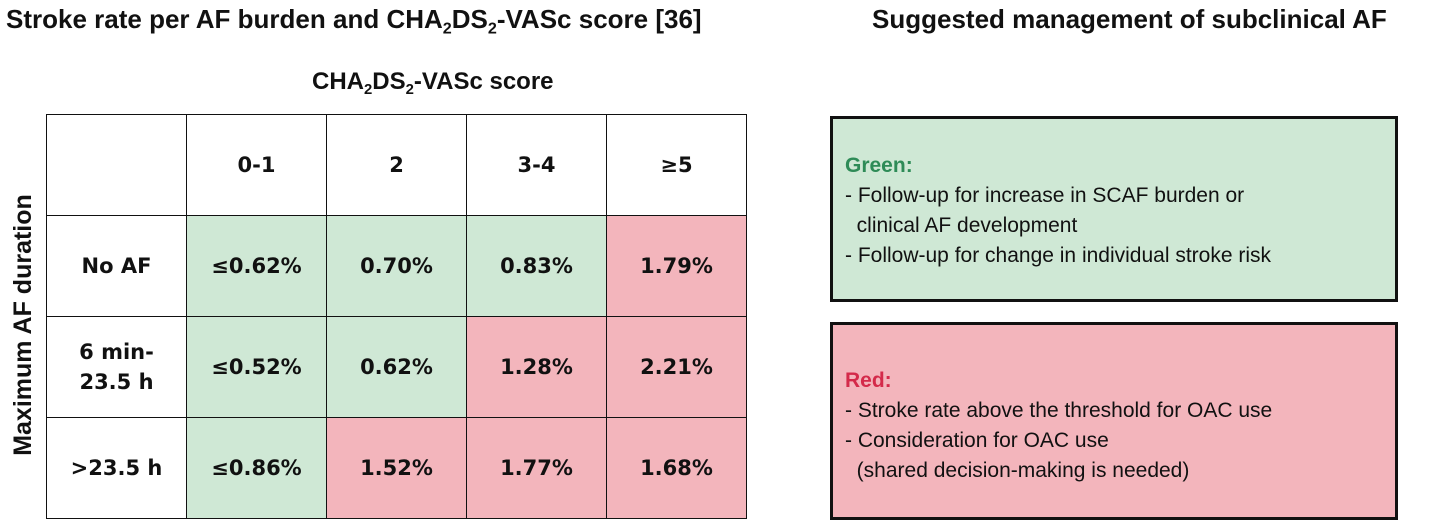  I want to click on left-title-sub1: 2, so click(447, 28).